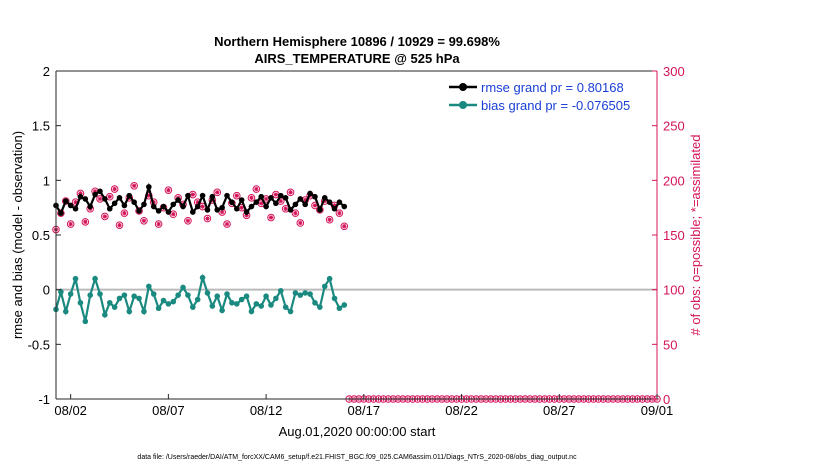 The width and height of the screenshot is (830, 470). Describe the element at coordinates (666, 399) in the screenshot. I see `y2-tick-label: 0` at that location.